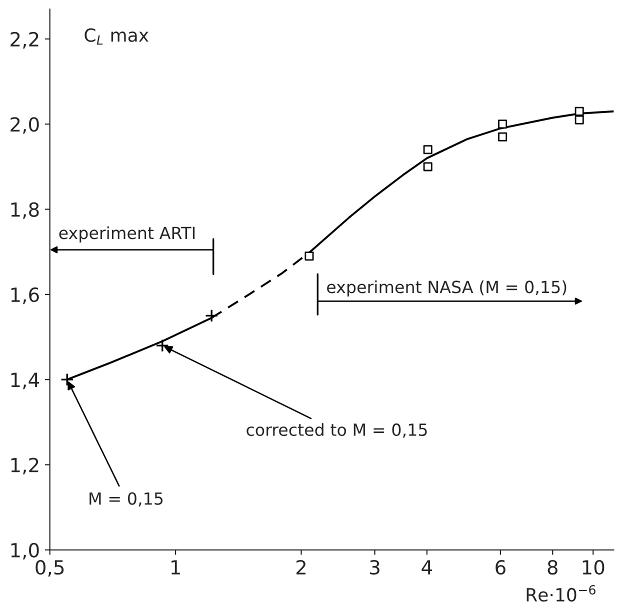 This screenshot has width=623, height=611. I want to click on y-tick-label: 2,0, so click(24, 125).